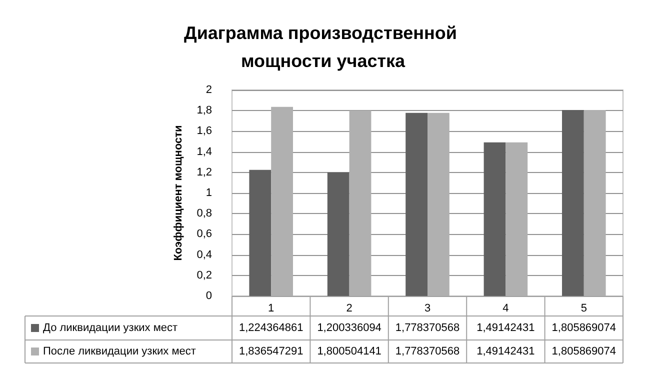 The image size is (646, 371). I want to click on x-tick-label: 3, so click(427, 308).